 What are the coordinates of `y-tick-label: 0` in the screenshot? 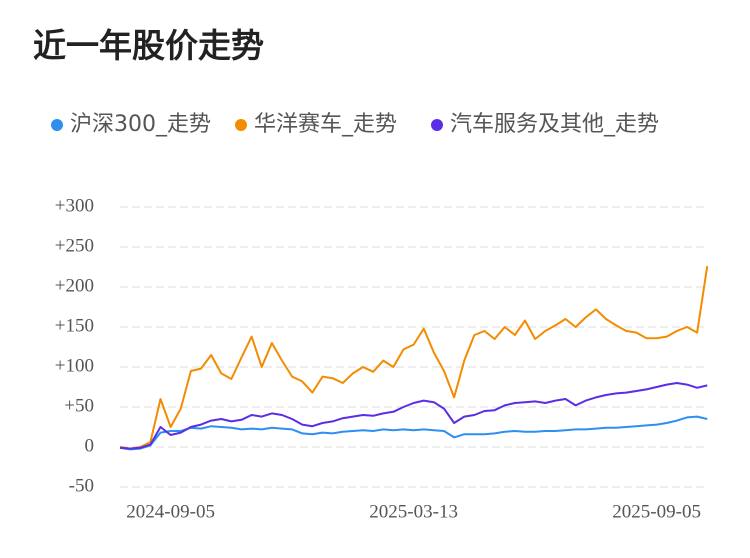 It's located at (90, 445).